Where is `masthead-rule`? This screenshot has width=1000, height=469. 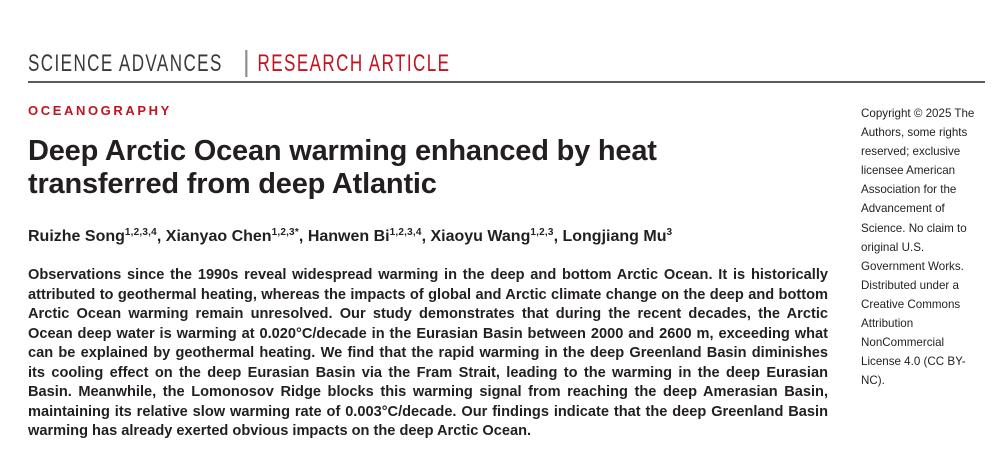 masthead-rule is located at coordinates (506, 82).